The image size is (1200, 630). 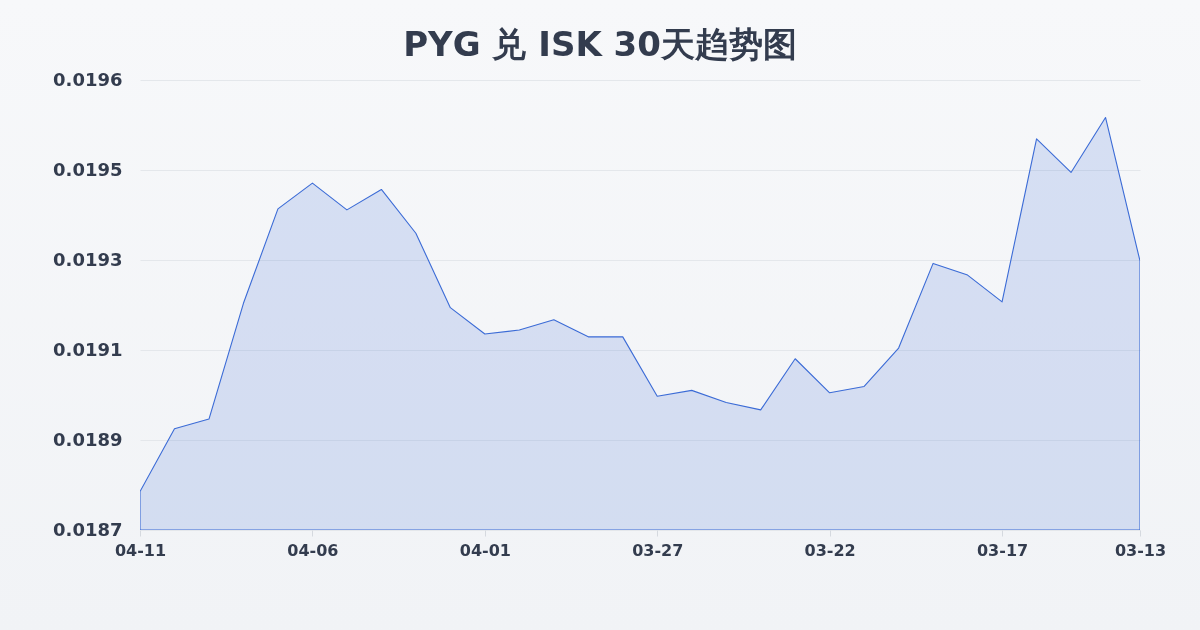 I want to click on y-tick-label: 0.0196, so click(x=88, y=79).